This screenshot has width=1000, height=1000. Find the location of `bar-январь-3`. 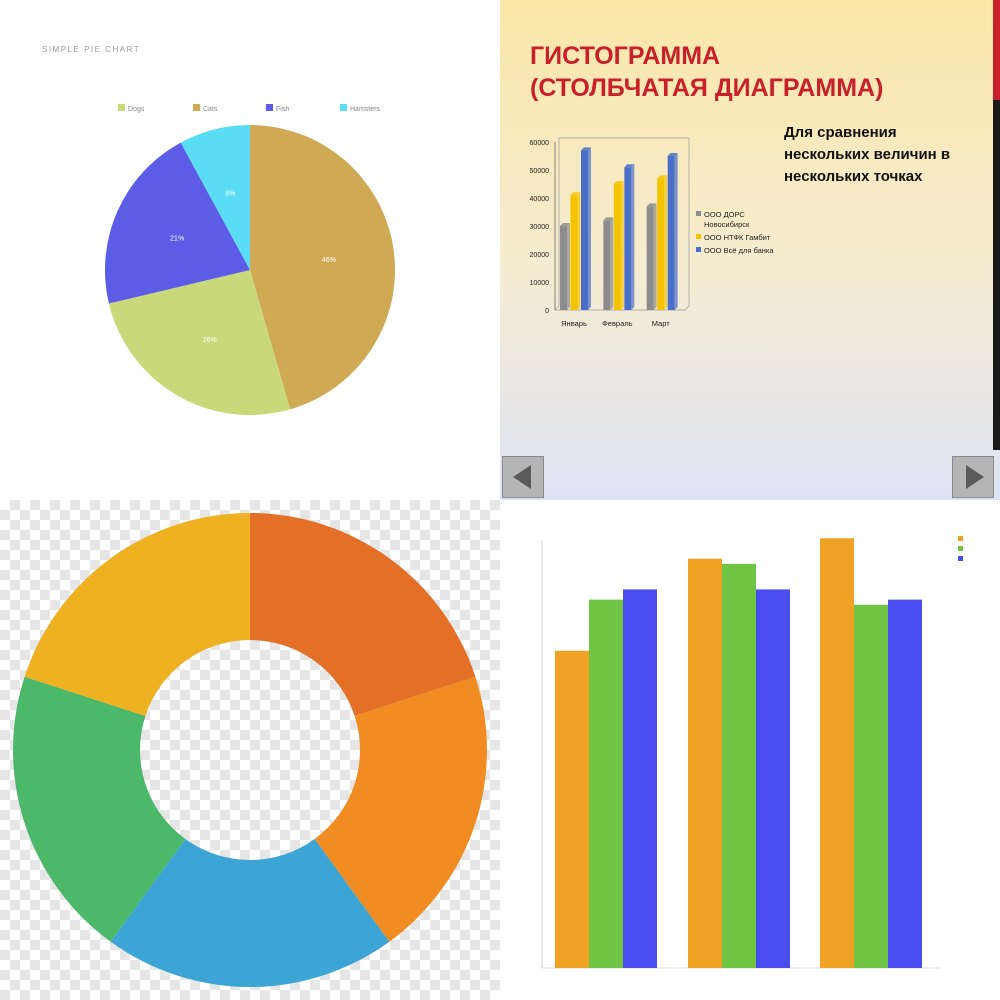

bar-январь-3 is located at coordinates (586, 228).